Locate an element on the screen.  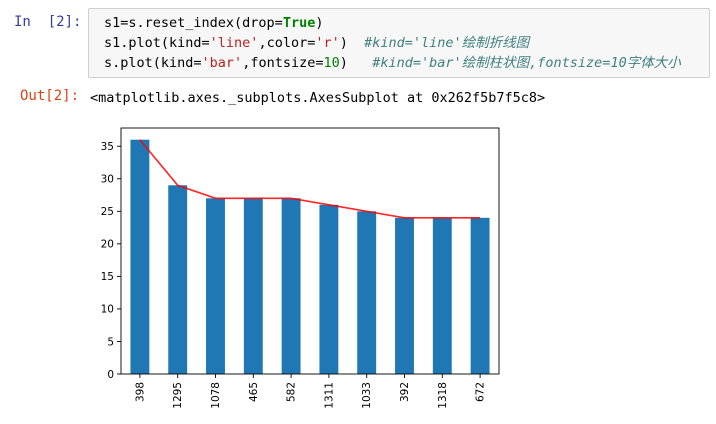
x-tick-label: 672 is located at coordinates (481, 392).